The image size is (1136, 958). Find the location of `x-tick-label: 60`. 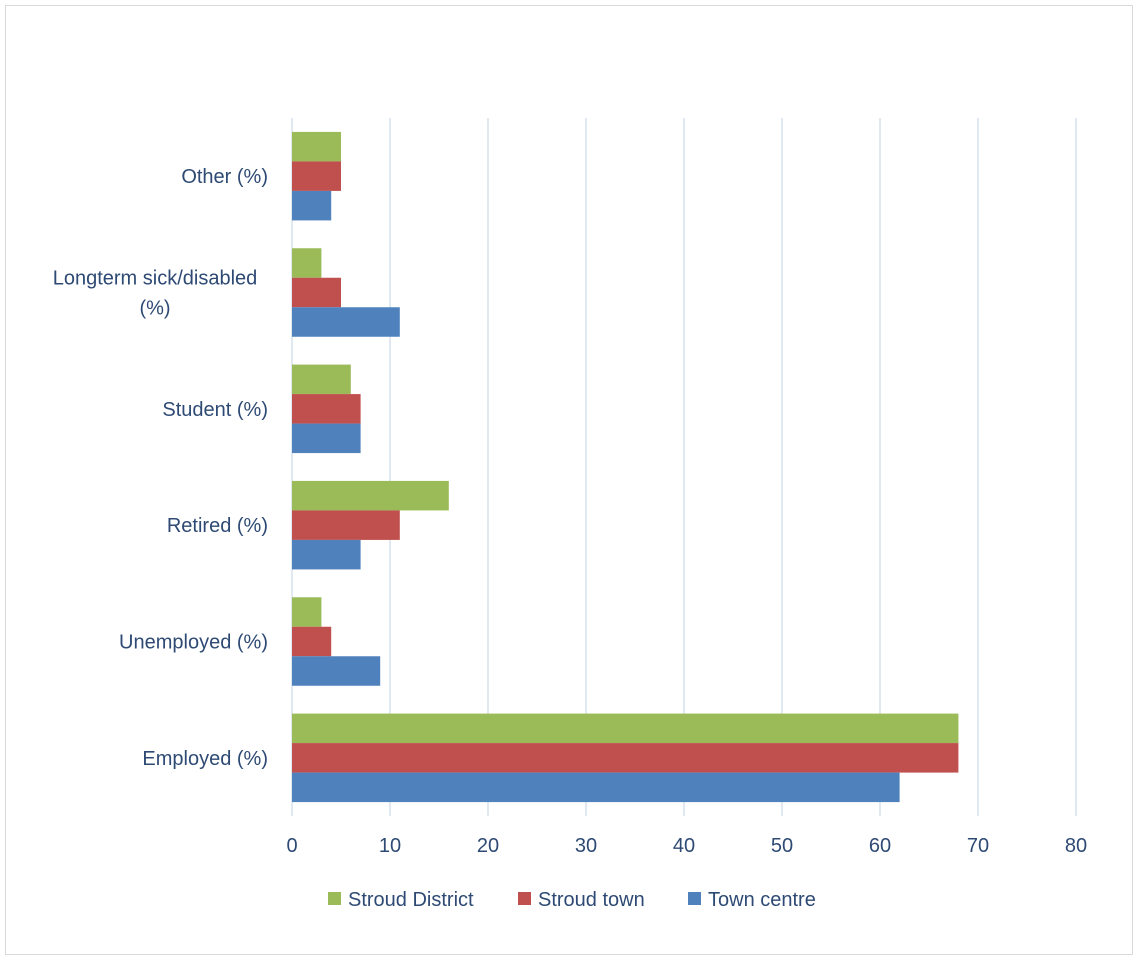

x-tick-label: 60 is located at coordinates (880, 846).